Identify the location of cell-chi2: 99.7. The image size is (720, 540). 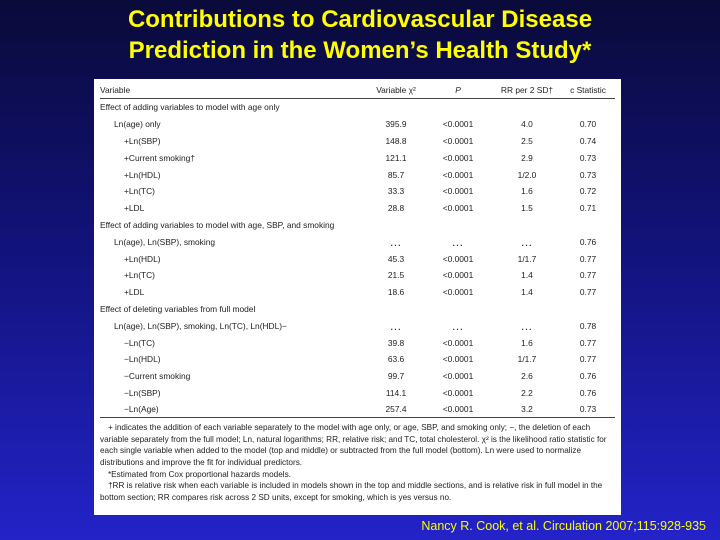
(396, 376).